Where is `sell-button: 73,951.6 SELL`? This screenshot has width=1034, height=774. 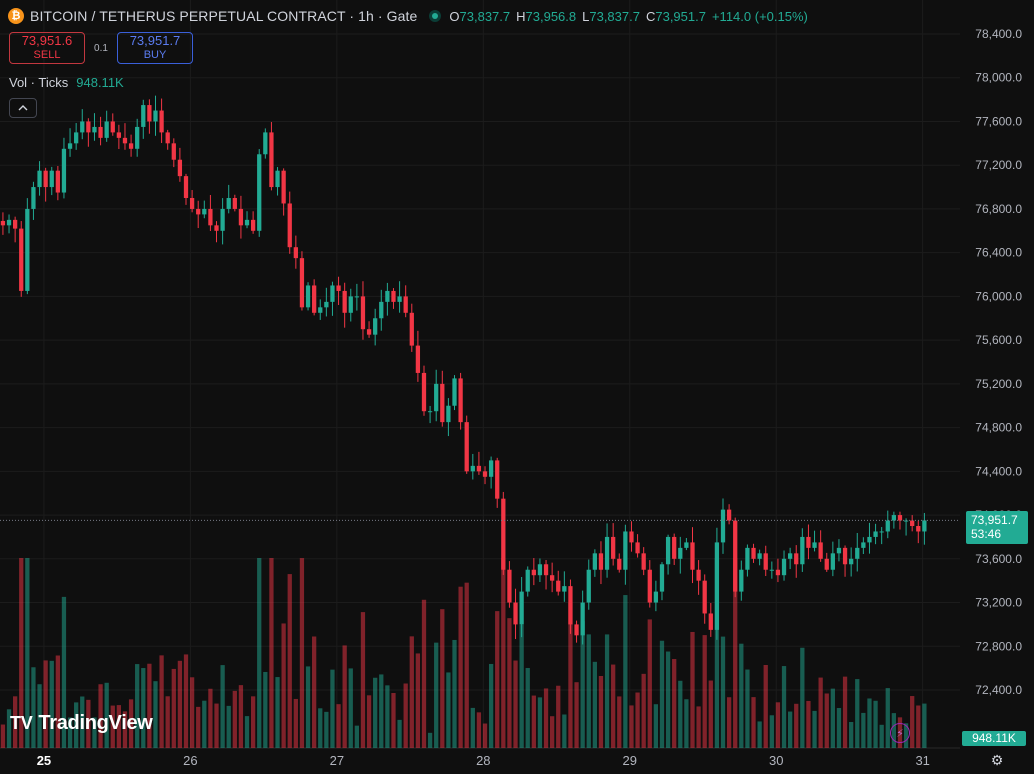 sell-button: 73,951.6 SELL is located at coordinates (47, 48).